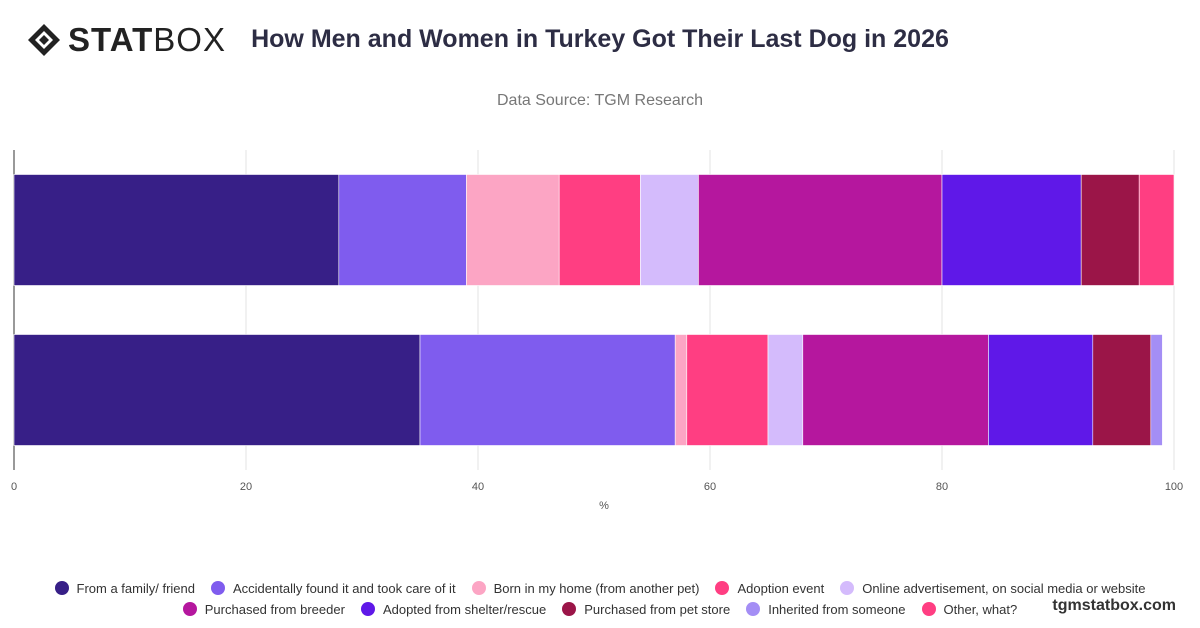 The height and width of the screenshot is (628, 1200). I want to click on logo-wordmark: STATBOX, so click(147, 40).